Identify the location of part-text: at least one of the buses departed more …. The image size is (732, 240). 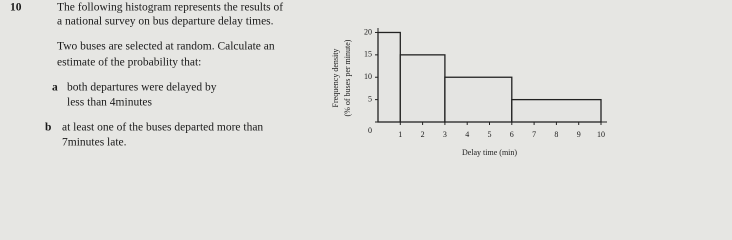
(162, 128).